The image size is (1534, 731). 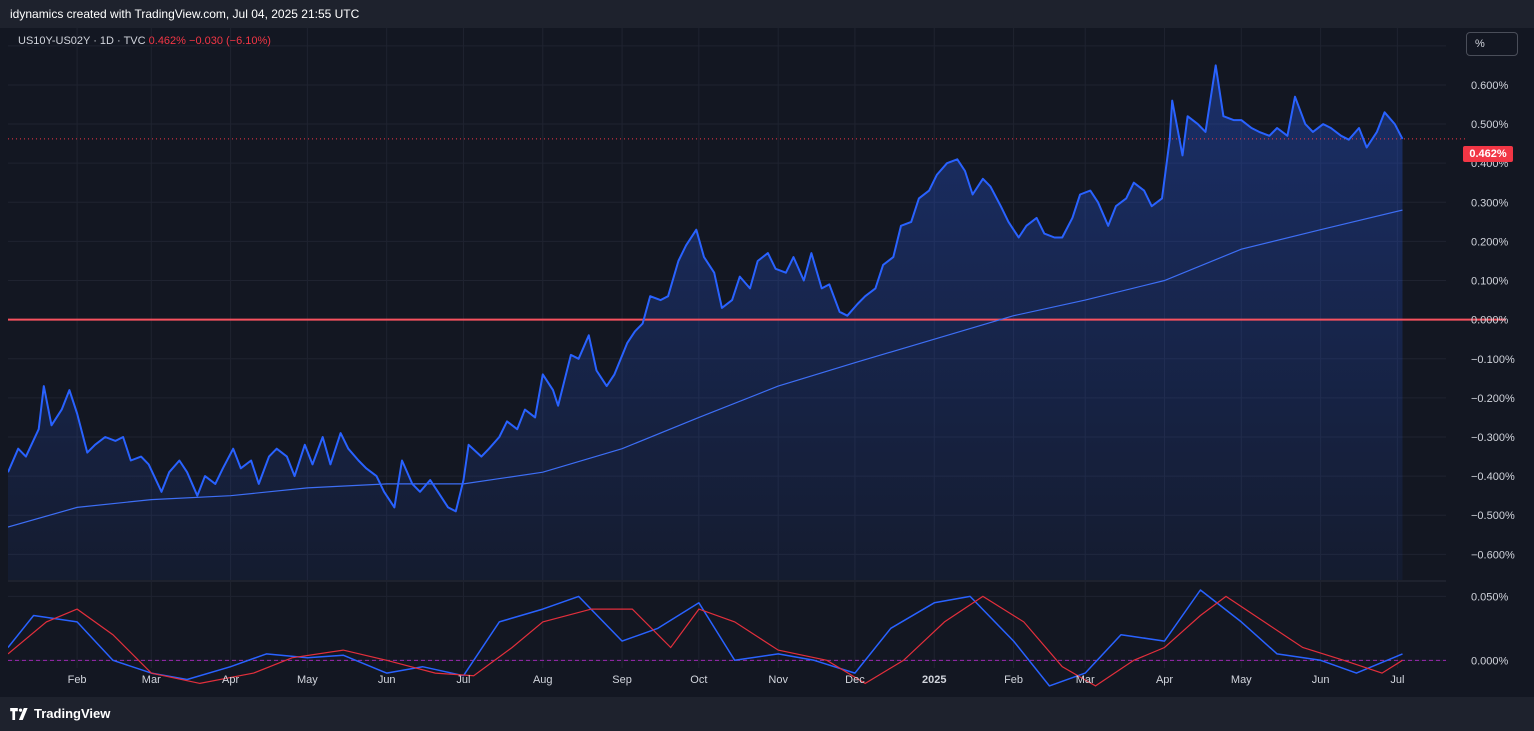 I want to click on y-tick-label: −0.300%, so click(x=1493, y=438).